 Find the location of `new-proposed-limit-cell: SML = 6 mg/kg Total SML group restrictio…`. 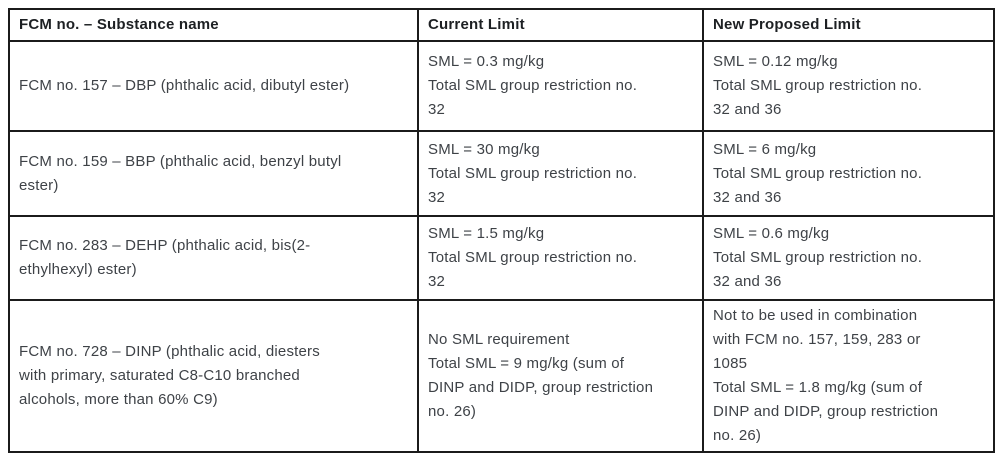

new-proposed-limit-cell: SML = 6 mg/kg Total SML group restrictio… is located at coordinates (848, 173).